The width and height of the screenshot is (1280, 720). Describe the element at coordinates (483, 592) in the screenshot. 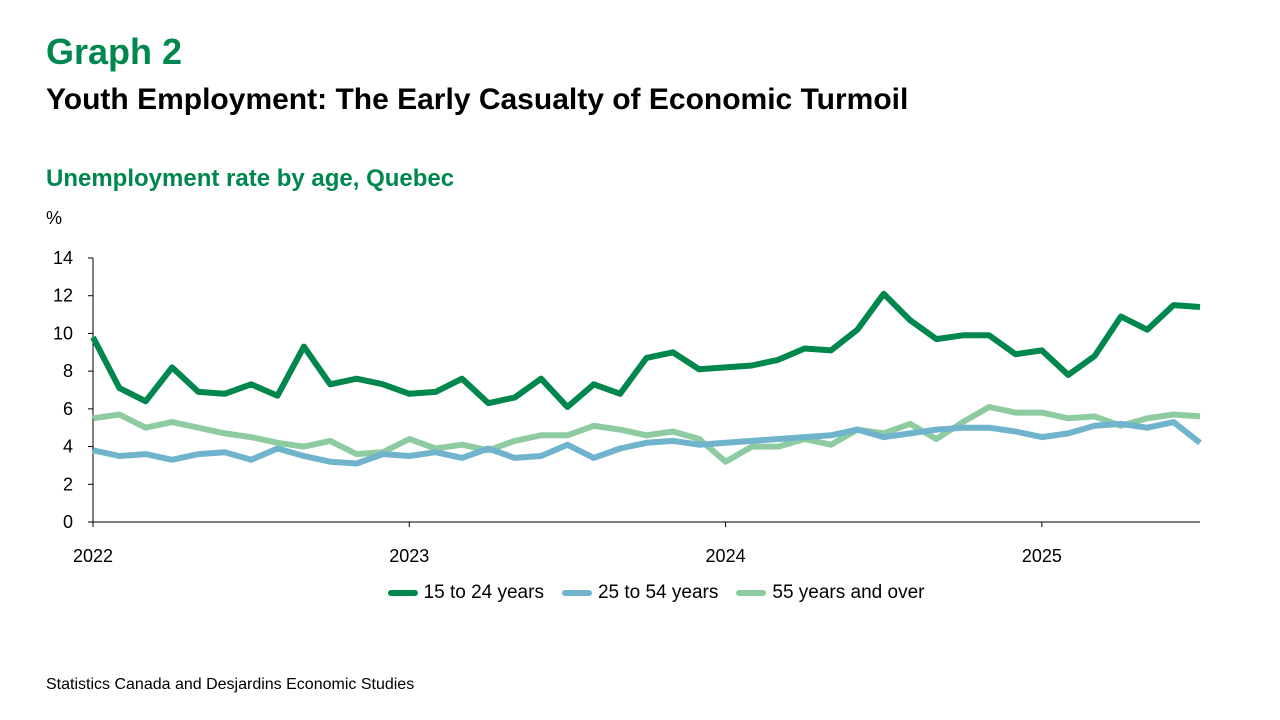

I see `legend-label: 15 to 24 years` at that location.